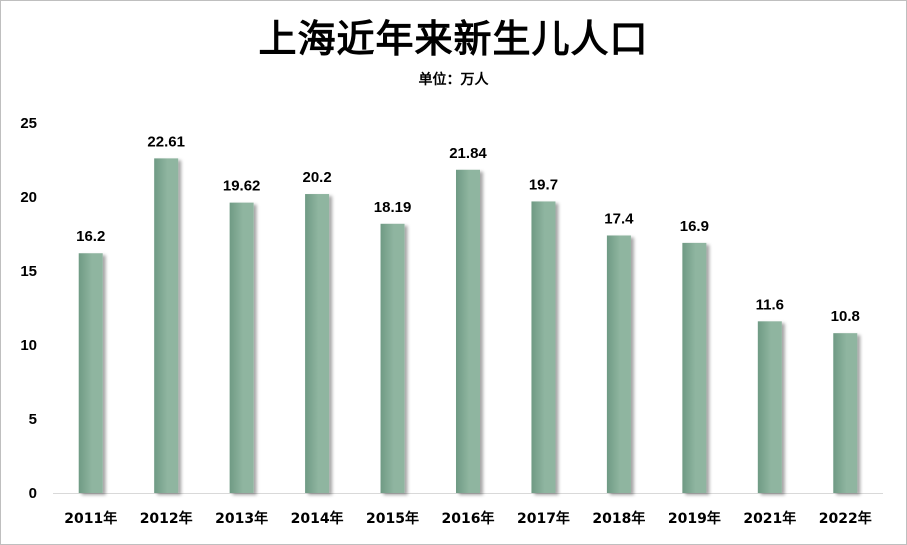 This screenshot has width=907, height=545. Describe the element at coordinates (845, 413) in the screenshot. I see `bar-2022年` at that location.